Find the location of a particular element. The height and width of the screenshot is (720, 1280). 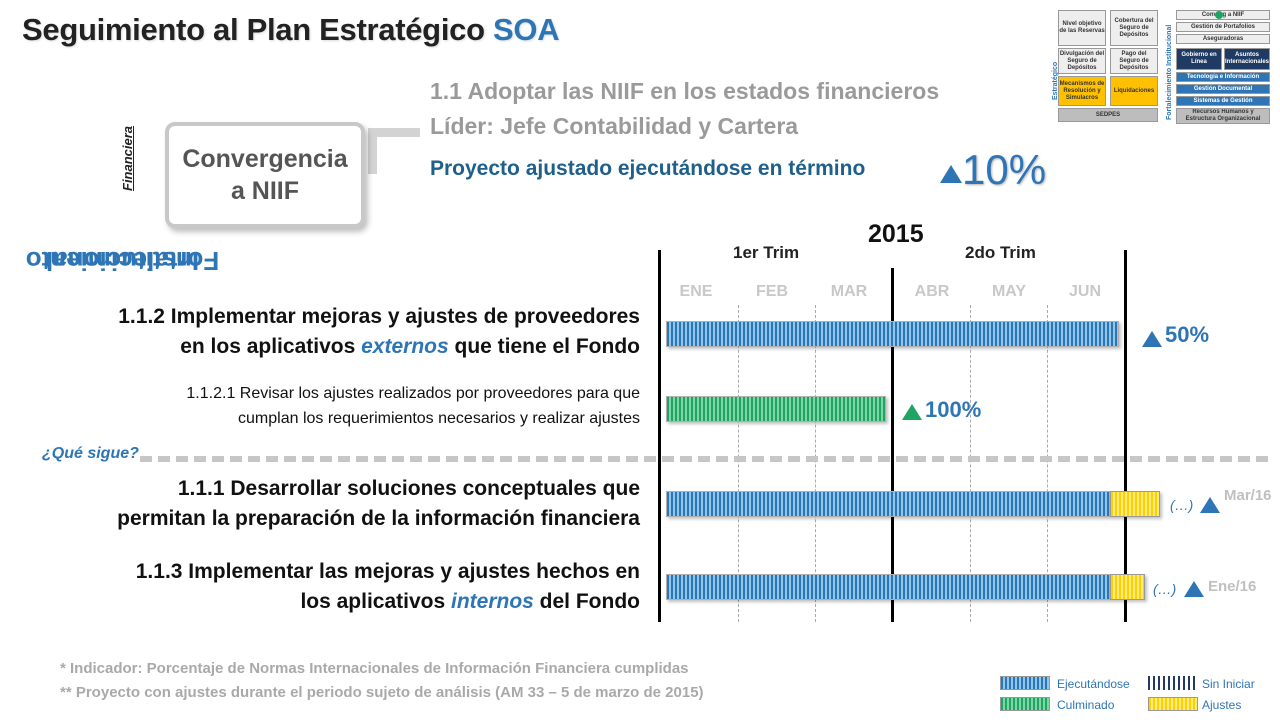

legend-swatch-completed is located at coordinates (1025, 704).